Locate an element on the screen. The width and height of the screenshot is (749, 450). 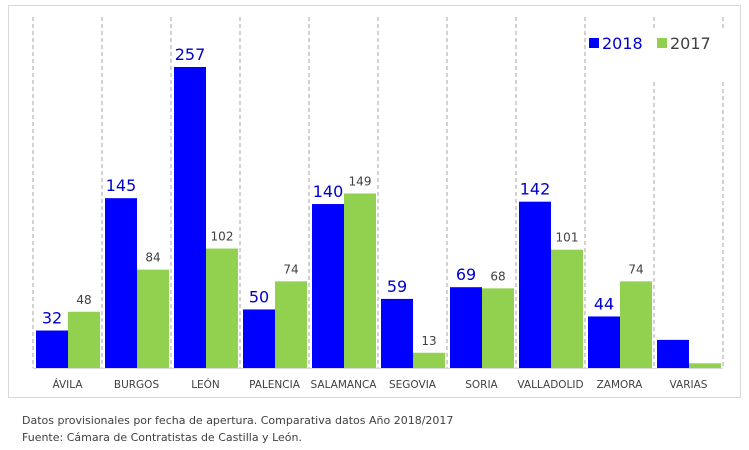
legend-swatch-2018 is located at coordinates (594, 43).